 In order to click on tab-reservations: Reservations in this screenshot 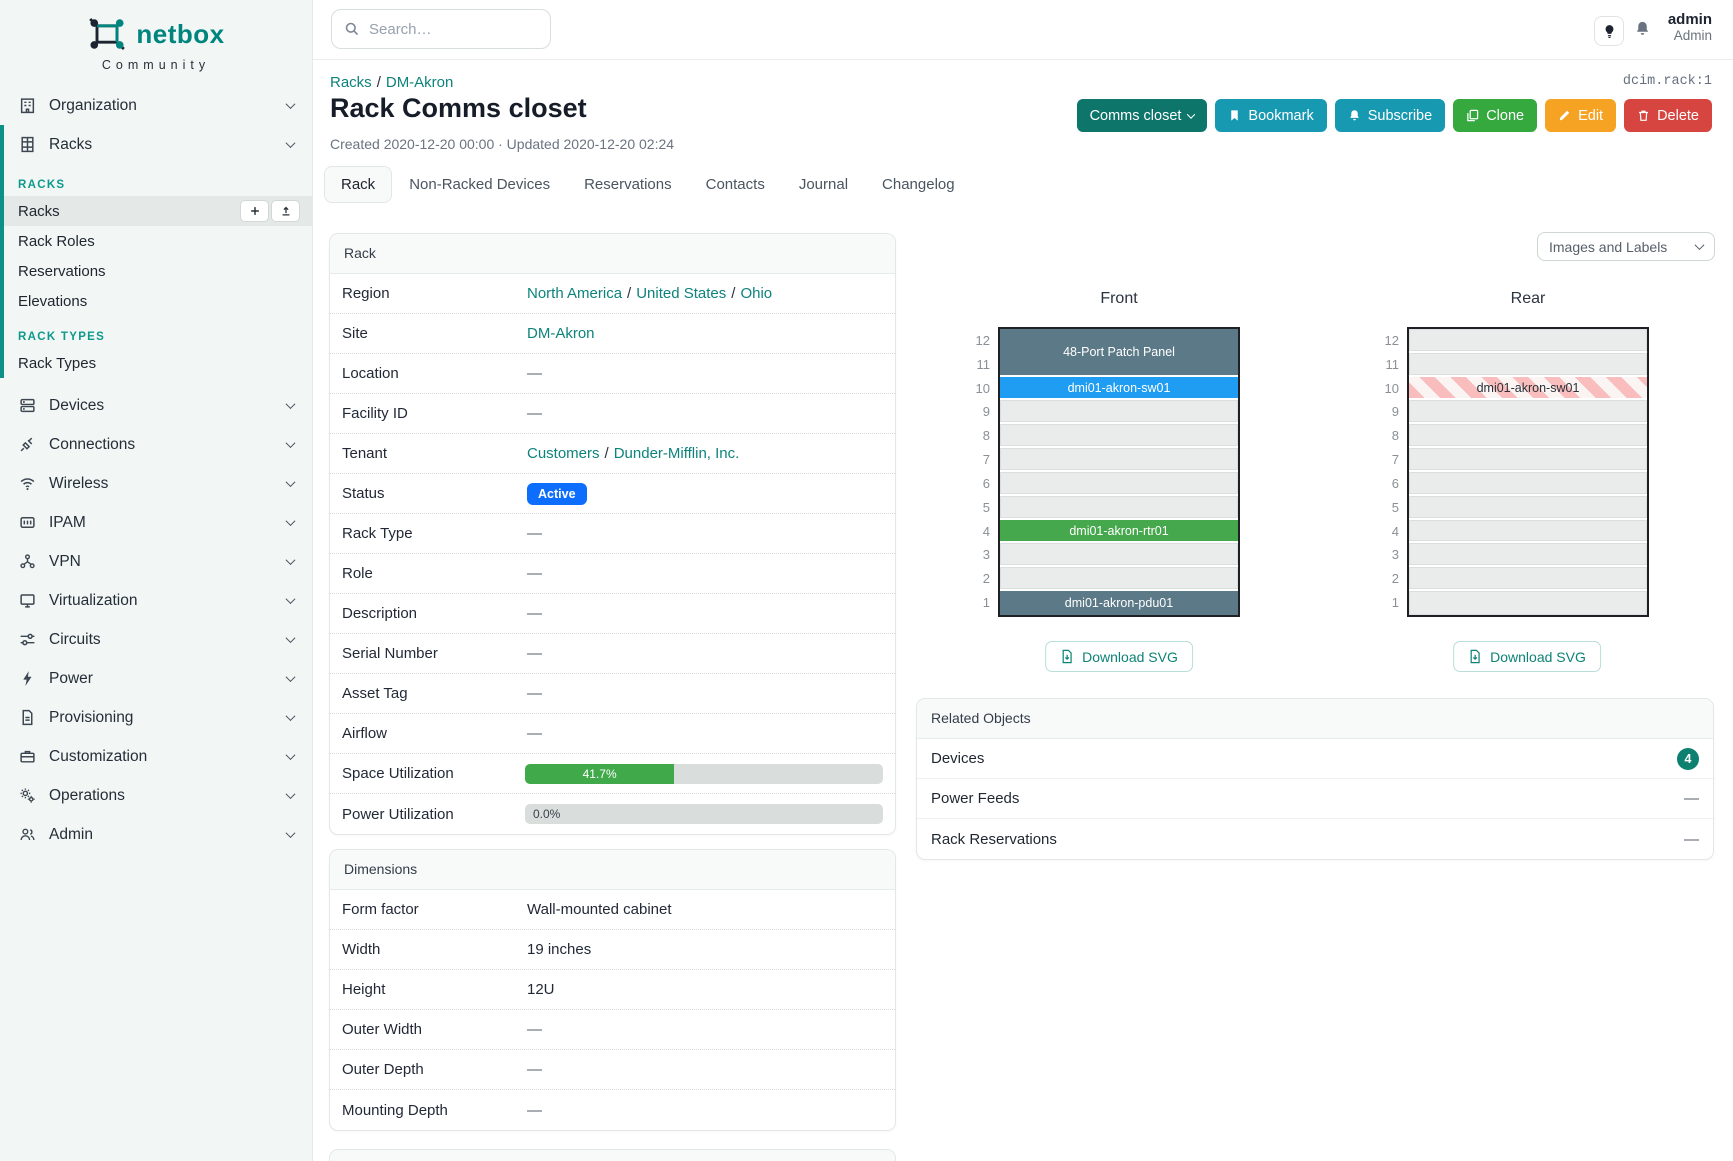, I will do `click(628, 184)`.